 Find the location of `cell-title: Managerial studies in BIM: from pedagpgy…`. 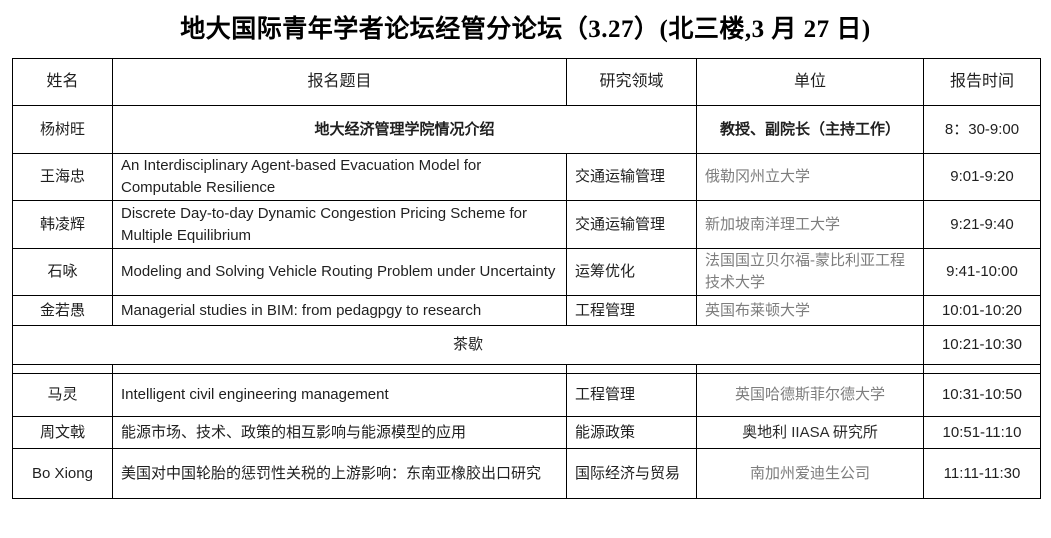

cell-title: Managerial studies in BIM: from pedagpgy… is located at coordinates (339, 310).